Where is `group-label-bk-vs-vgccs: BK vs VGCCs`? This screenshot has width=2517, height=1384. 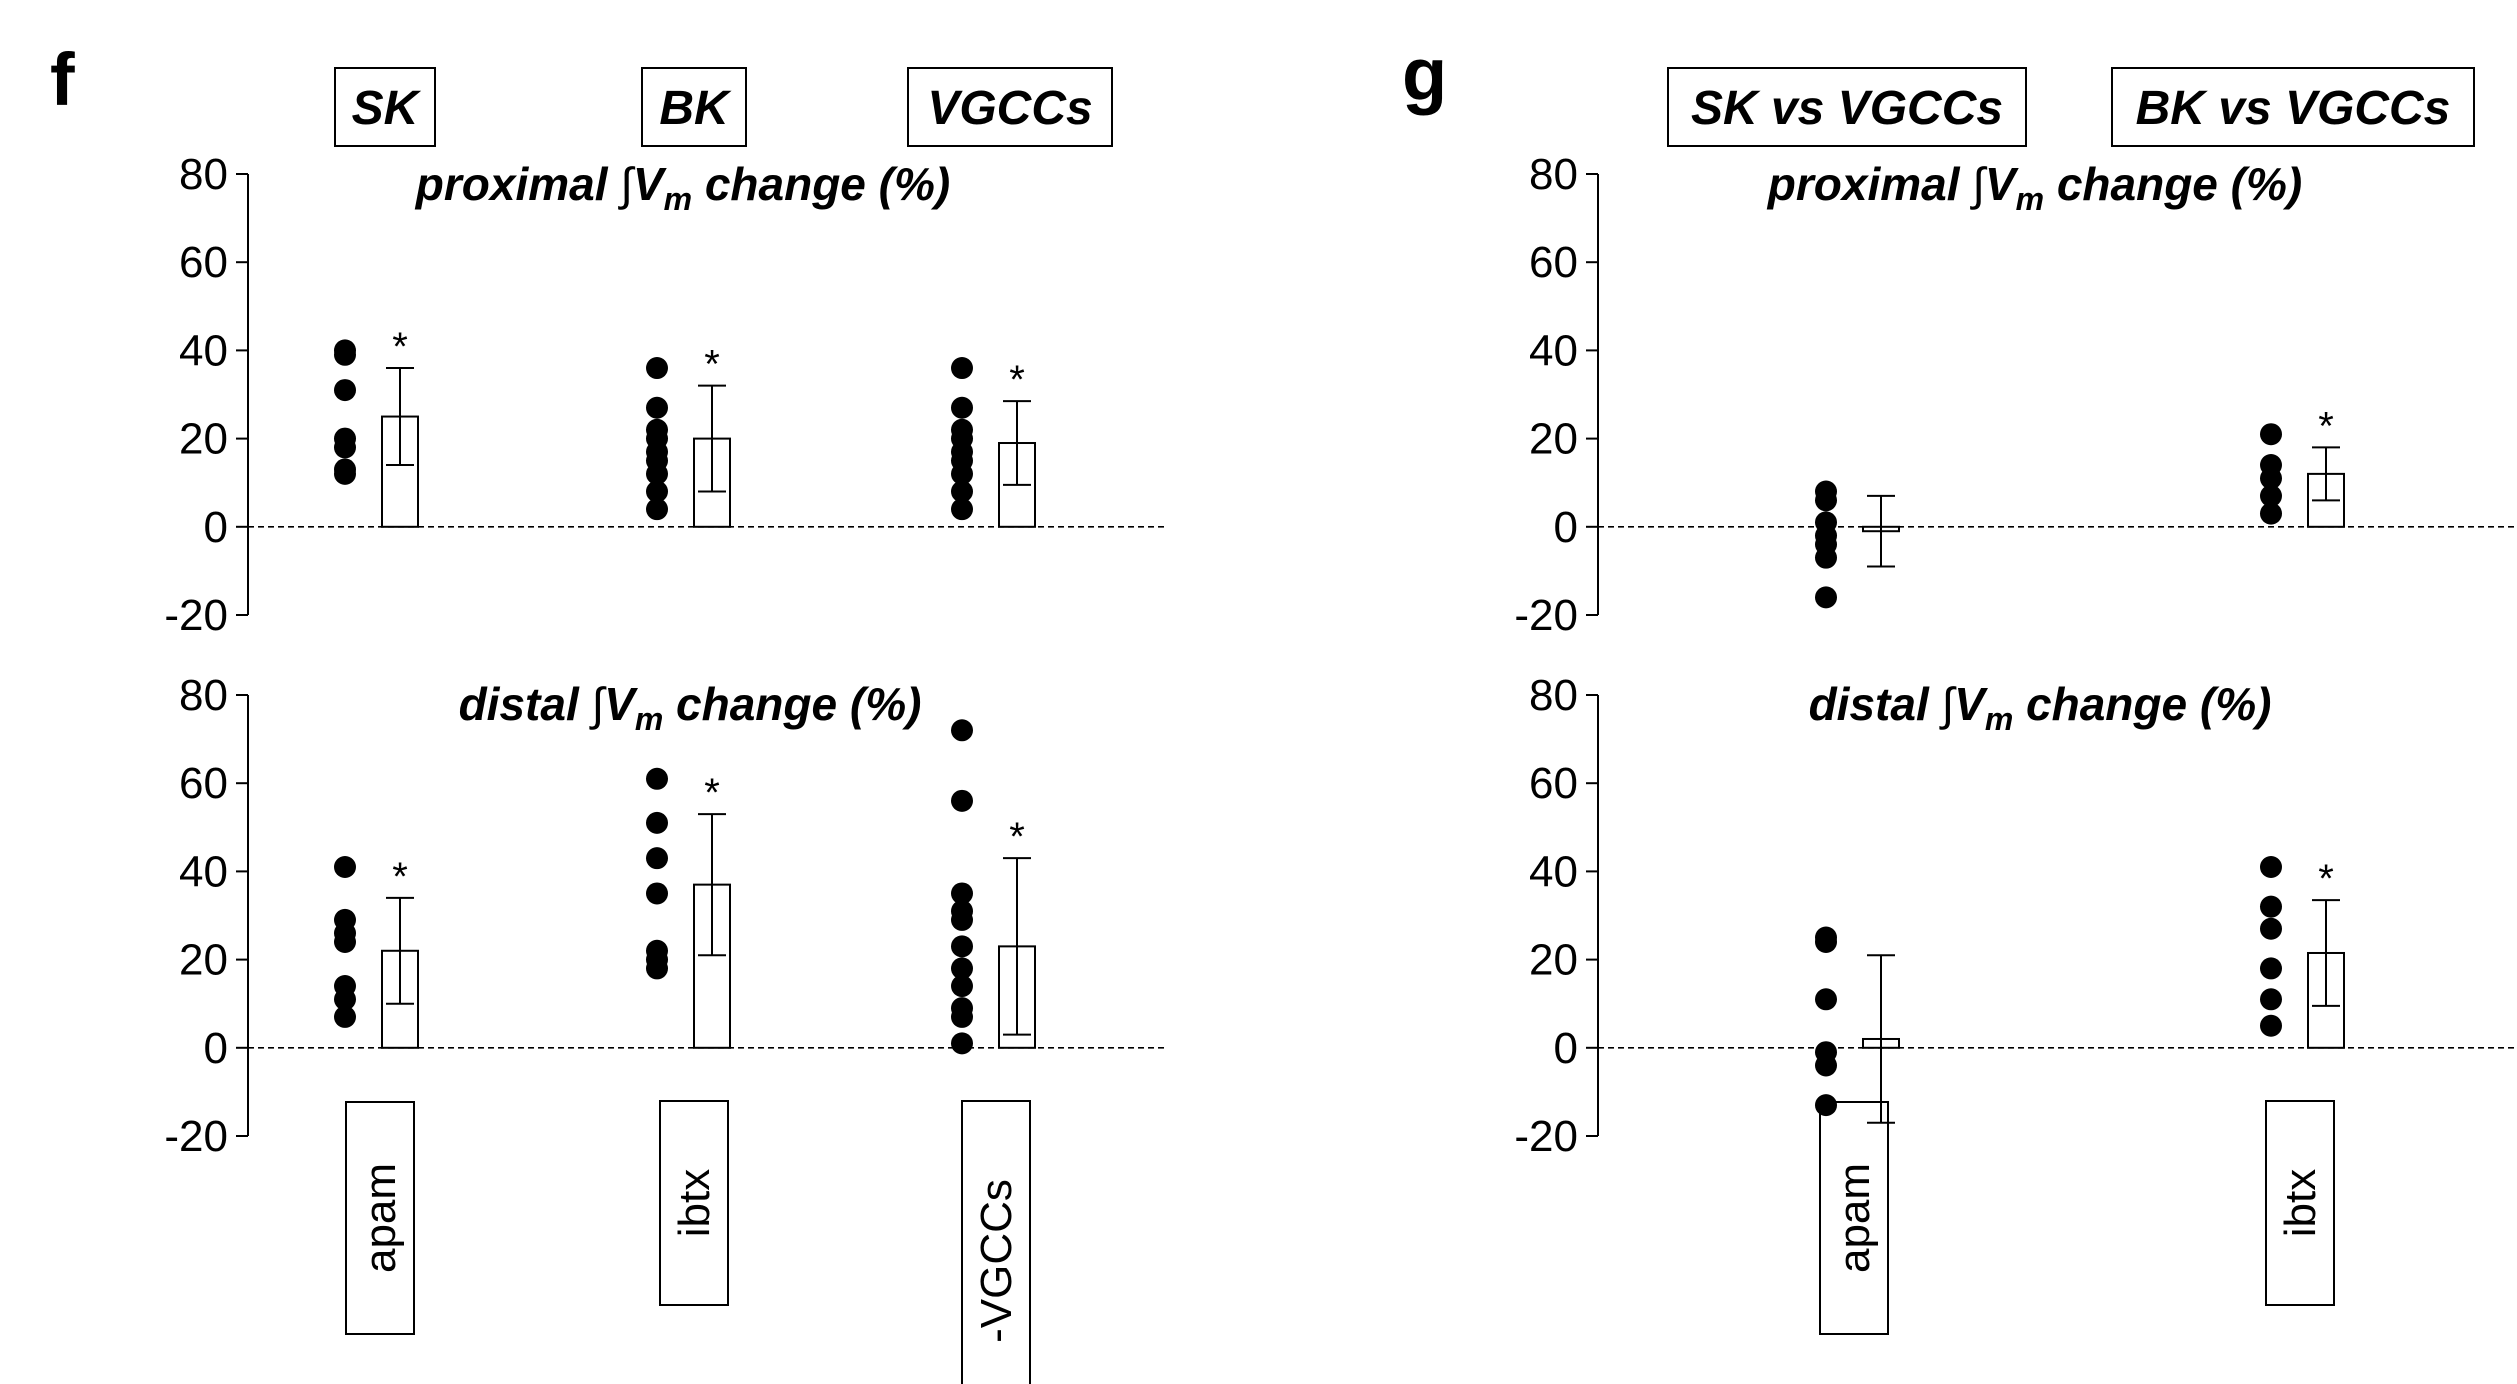 group-label-bk-vs-vgccs: BK vs VGCCs is located at coordinates (2293, 108).